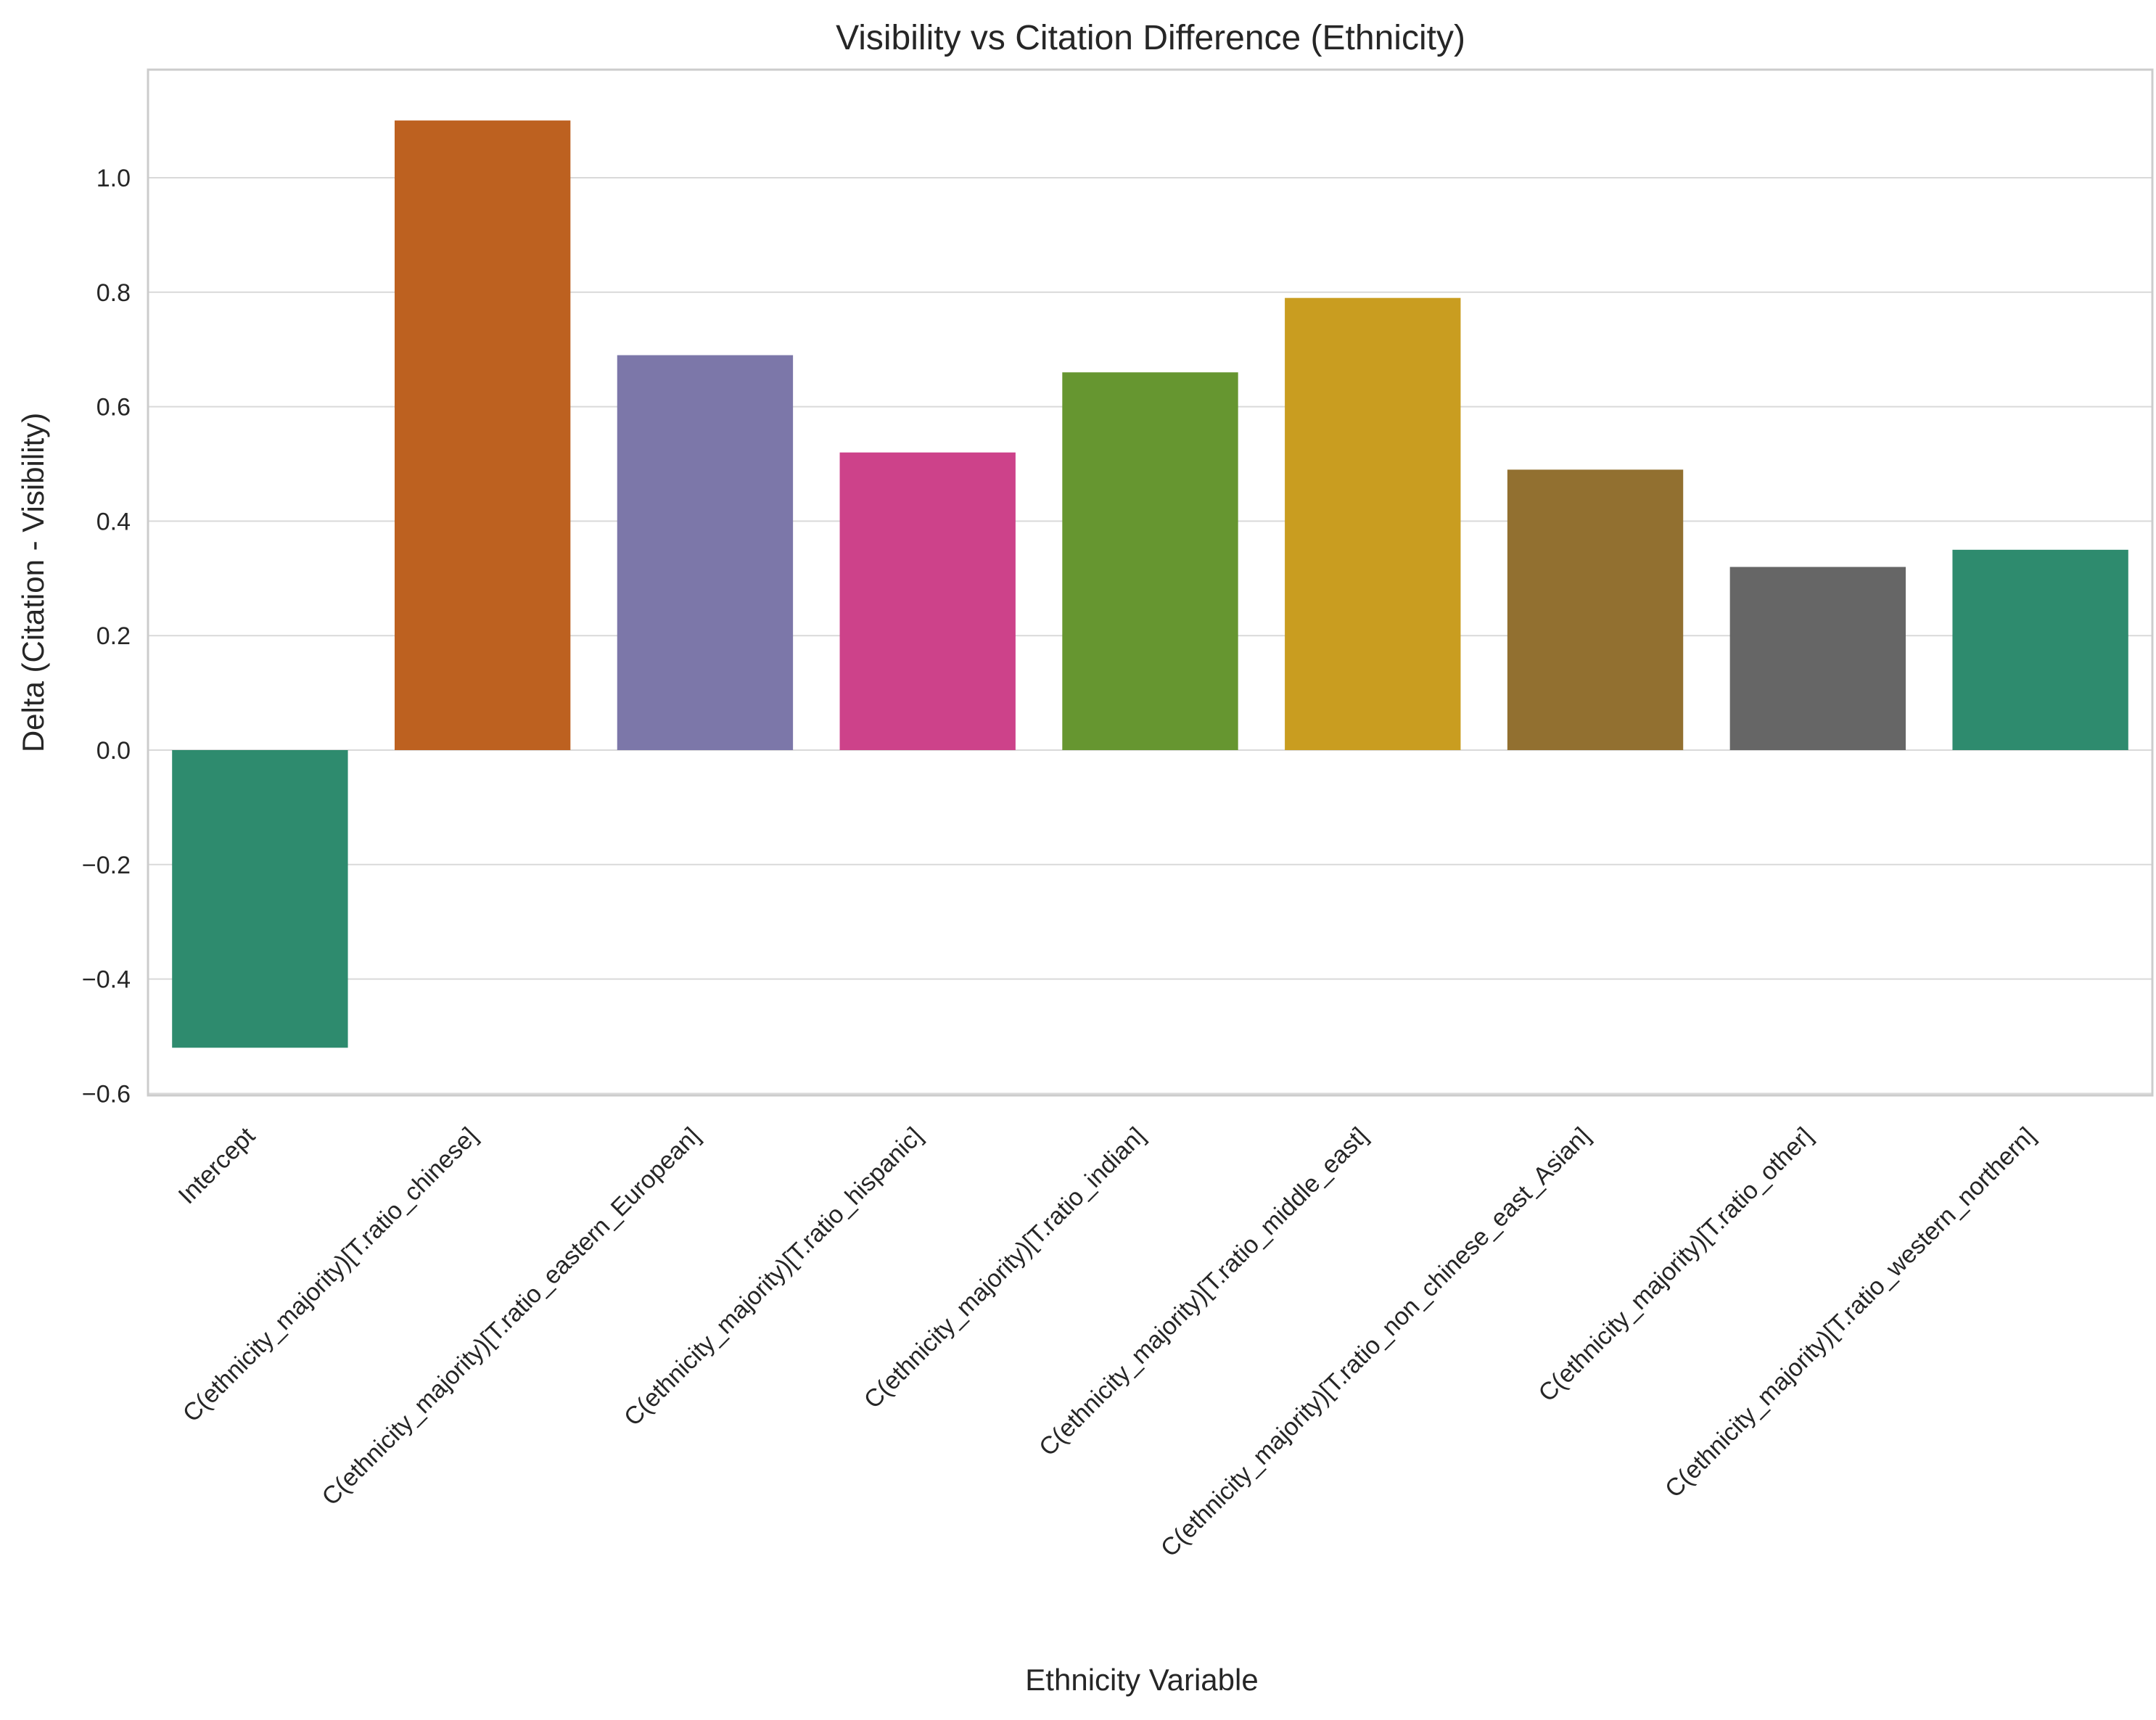  I want to click on y-tick-labels: −0.6 −0.4 −0.2 0.0 0.2 0.4 0.6 0.8 1.0, so click(106, 636).